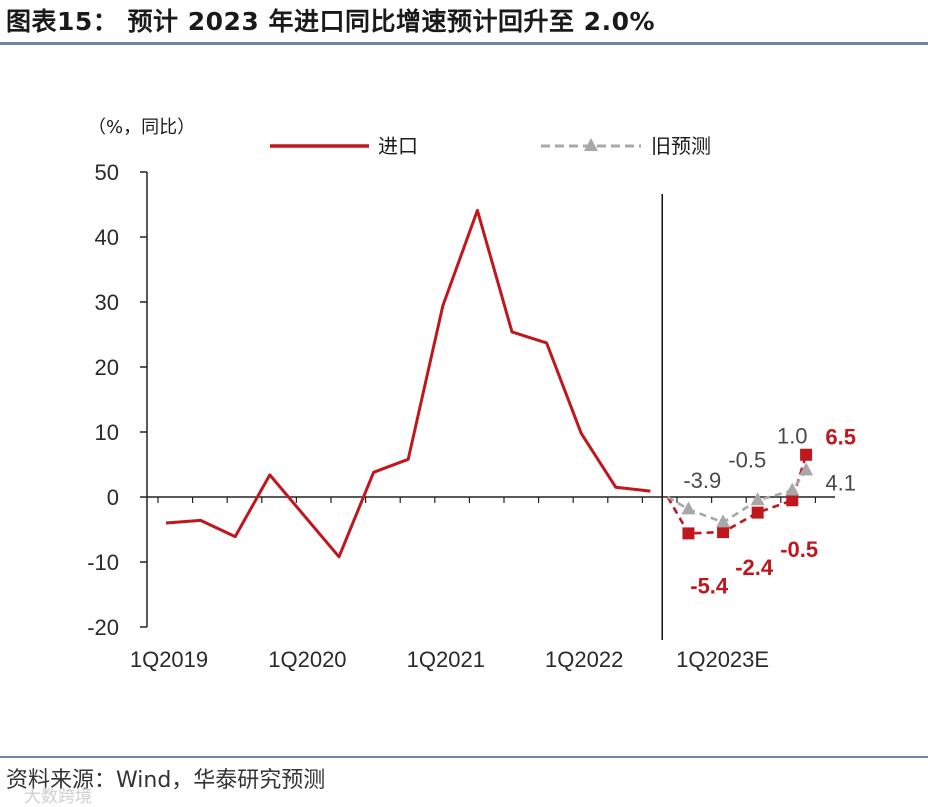 Image resolution: width=928 pixels, height=807 pixels. Describe the element at coordinates (591, 144) in the screenshot. I see `legend-triangle-marker` at that location.